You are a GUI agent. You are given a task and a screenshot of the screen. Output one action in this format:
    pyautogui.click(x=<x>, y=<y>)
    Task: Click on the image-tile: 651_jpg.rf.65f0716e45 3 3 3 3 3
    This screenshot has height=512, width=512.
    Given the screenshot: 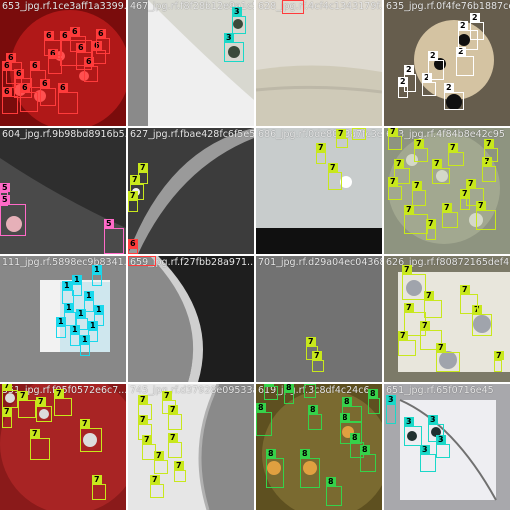 What is the action you would take?
    pyautogui.click(x=447, y=447)
    